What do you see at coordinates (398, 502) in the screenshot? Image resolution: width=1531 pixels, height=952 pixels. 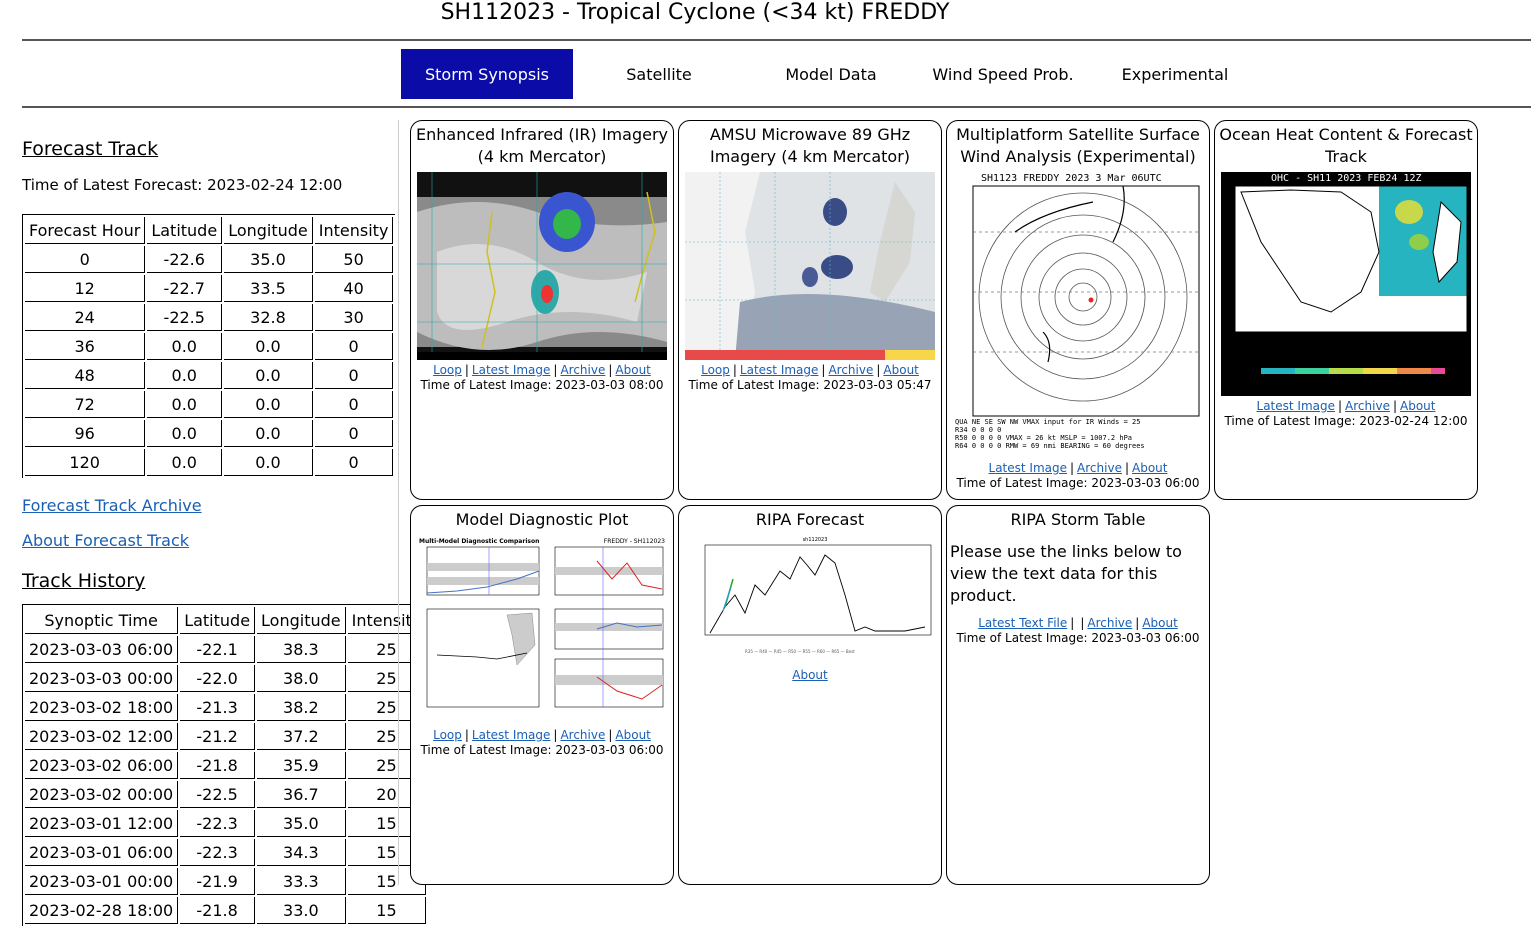 I see `column-divider` at bounding box center [398, 502].